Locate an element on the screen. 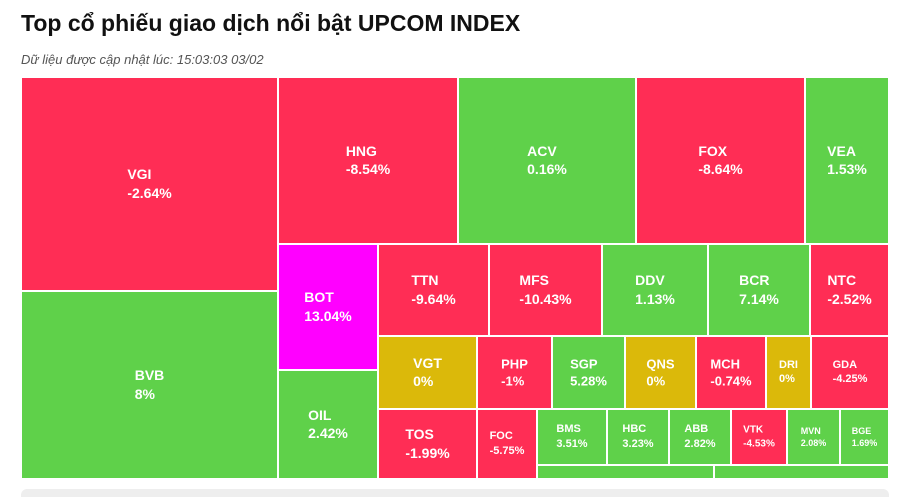 Image resolution: width=906 pixels, height=497 pixels. tile-mfs: MFS -10.43% is located at coordinates (545, 290).